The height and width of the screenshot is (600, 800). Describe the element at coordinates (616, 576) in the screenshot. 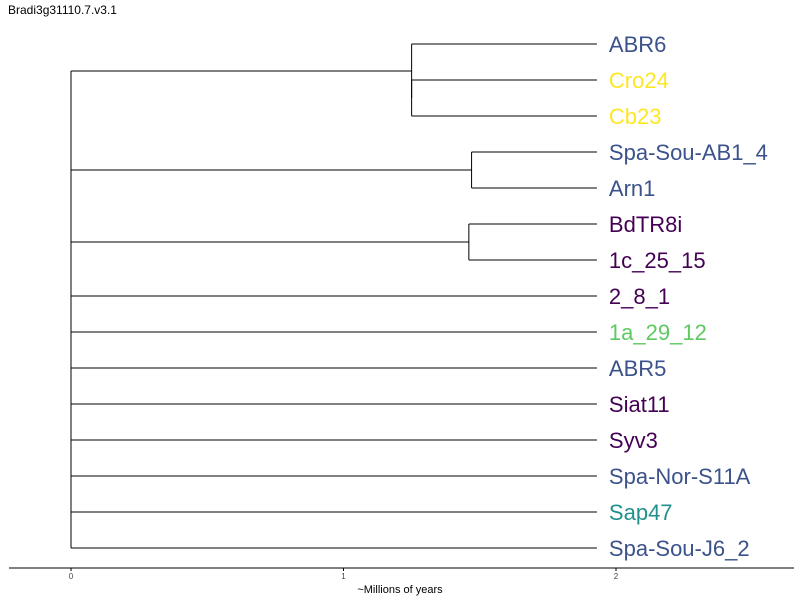

I see `x-tick-label: 2` at that location.